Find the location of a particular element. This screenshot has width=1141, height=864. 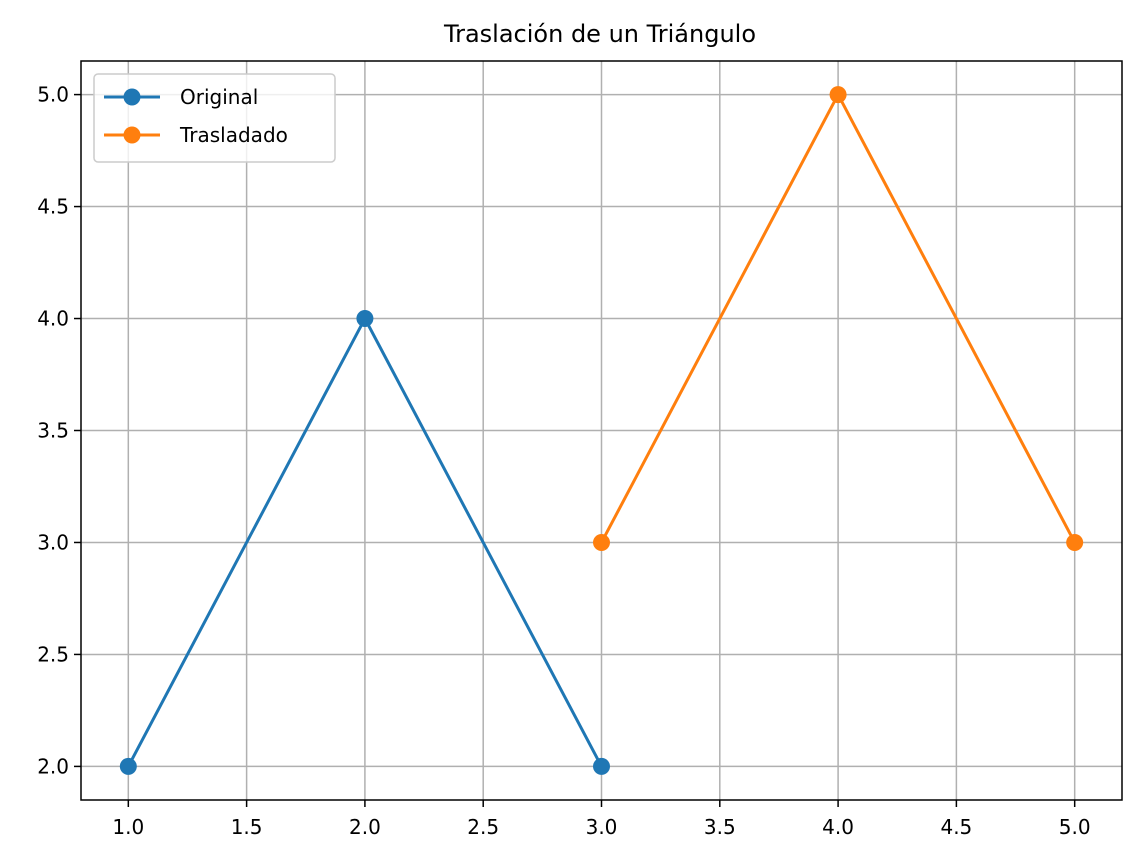

x-tick-label: 4.5 is located at coordinates (956, 827).